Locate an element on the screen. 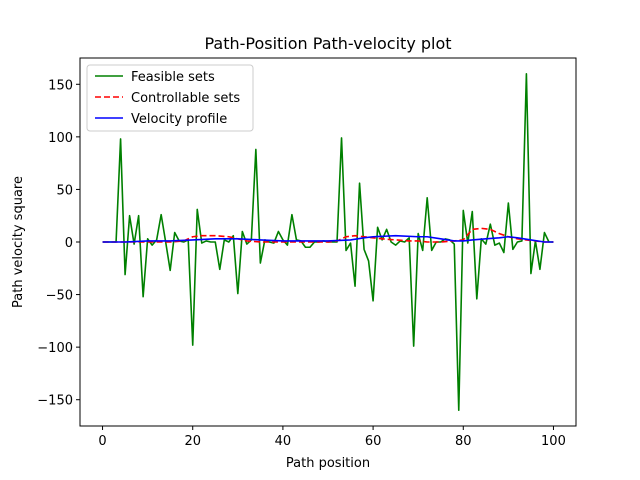 The height and width of the screenshot is (480, 640). legend-label-3: Velocity profile is located at coordinates (179, 119).